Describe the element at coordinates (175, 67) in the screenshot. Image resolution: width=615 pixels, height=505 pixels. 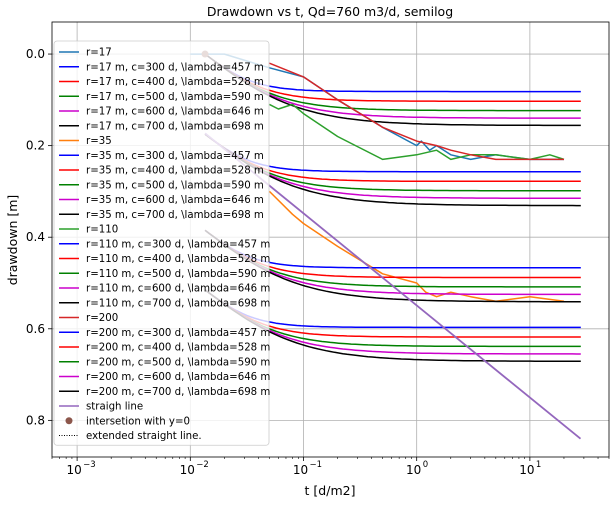
I see `legend-label: r=17 m, c=300 d, \lambda=457 m` at that location.